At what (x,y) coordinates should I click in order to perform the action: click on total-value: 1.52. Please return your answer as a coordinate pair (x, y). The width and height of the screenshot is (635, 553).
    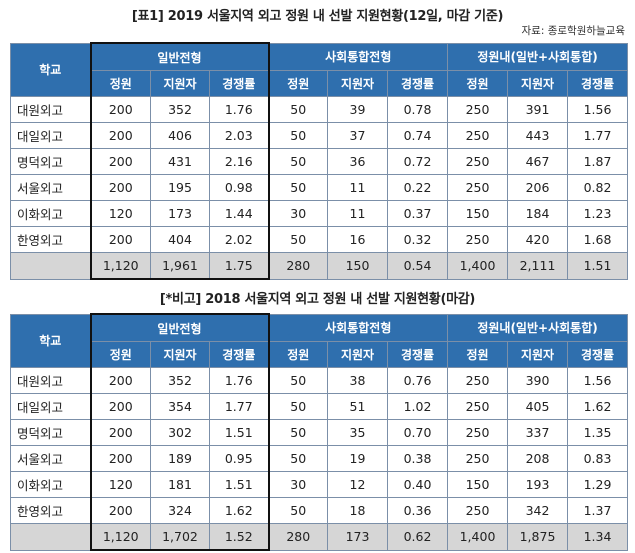
    Looking at the image, I should click on (239, 537).